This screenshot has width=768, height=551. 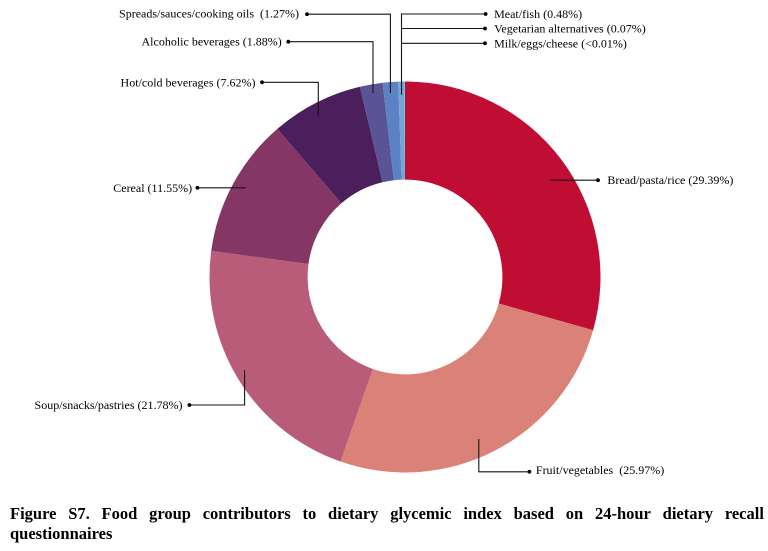 What do you see at coordinates (570, 29) in the screenshot?
I see `svg-text:Vegetarian alternatives (0.07%: Vegetarian alternatives (0.07%)` at bounding box center [570, 29].